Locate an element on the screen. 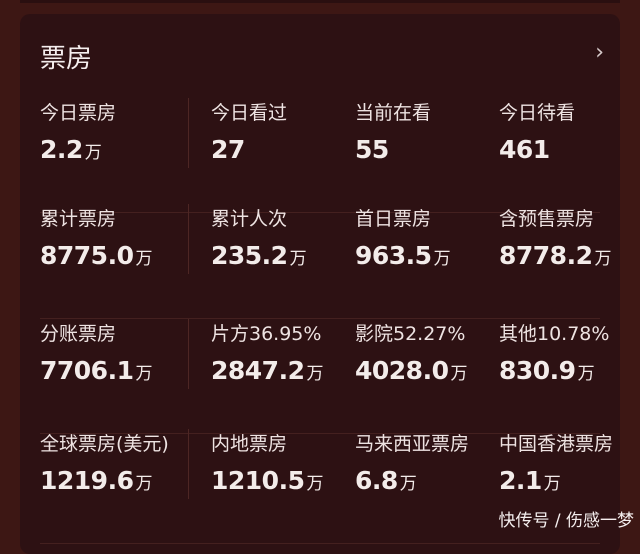  stat-number: 461 is located at coordinates (524, 149).